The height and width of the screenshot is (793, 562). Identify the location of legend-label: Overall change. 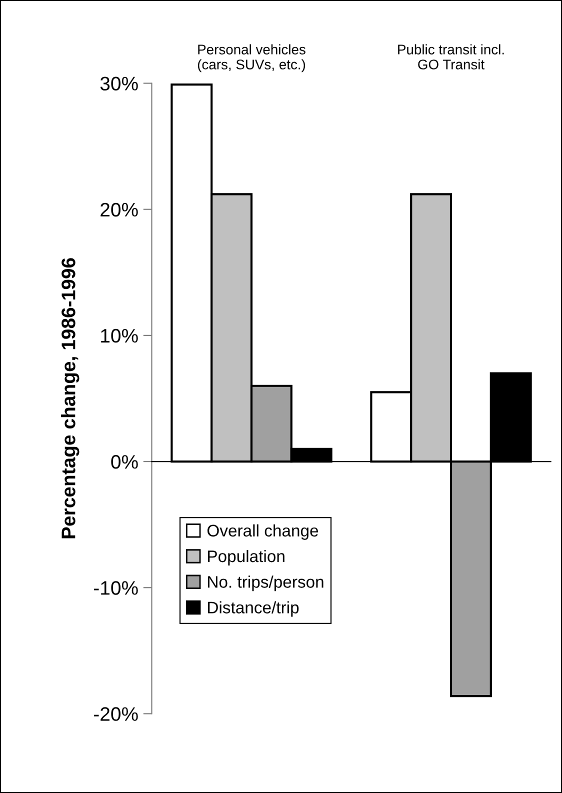
(262, 532).